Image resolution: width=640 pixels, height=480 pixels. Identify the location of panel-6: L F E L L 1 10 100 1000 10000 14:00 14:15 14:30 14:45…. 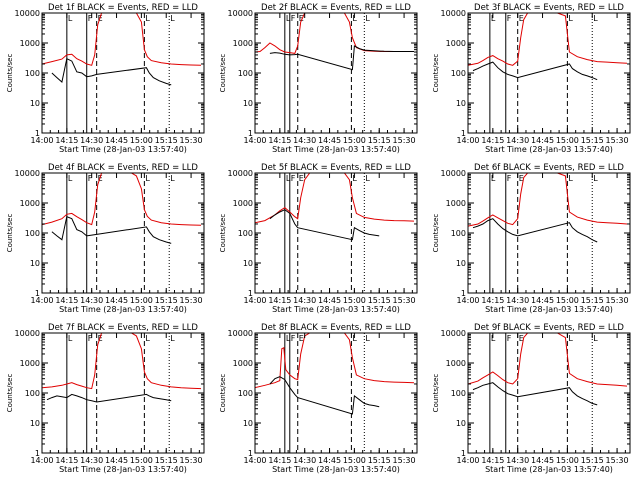
(531, 238).